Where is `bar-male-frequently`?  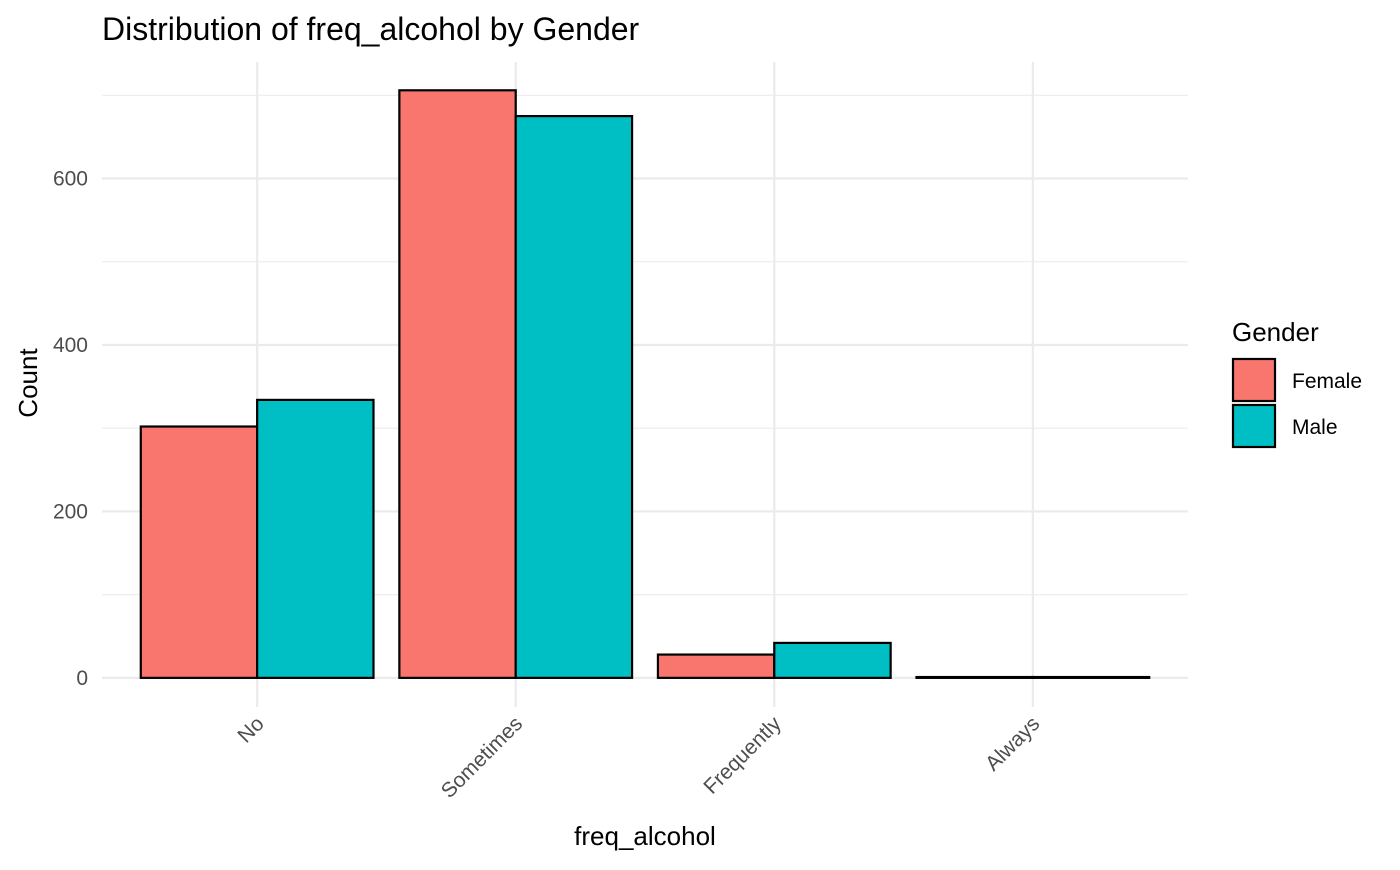
bar-male-frequently is located at coordinates (832, 660).